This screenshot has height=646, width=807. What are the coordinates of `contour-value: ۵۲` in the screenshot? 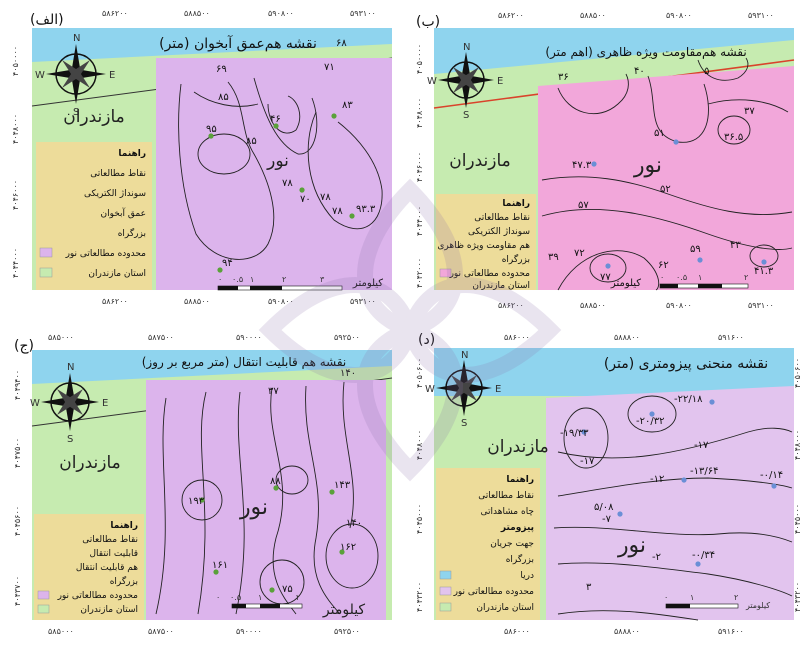 It's located at (665, 189).